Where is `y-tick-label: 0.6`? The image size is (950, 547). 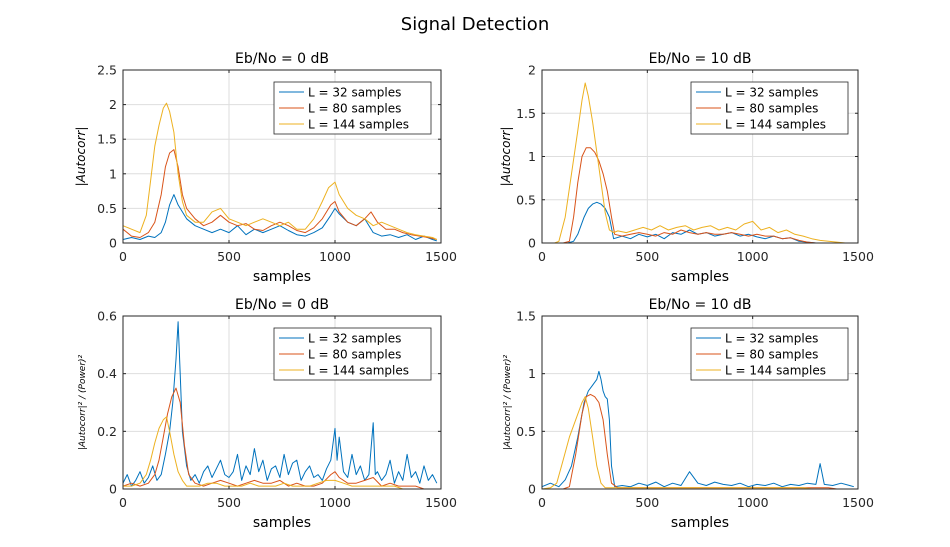 y-tick-label: 0.6 is located at coordinates (107, 316).